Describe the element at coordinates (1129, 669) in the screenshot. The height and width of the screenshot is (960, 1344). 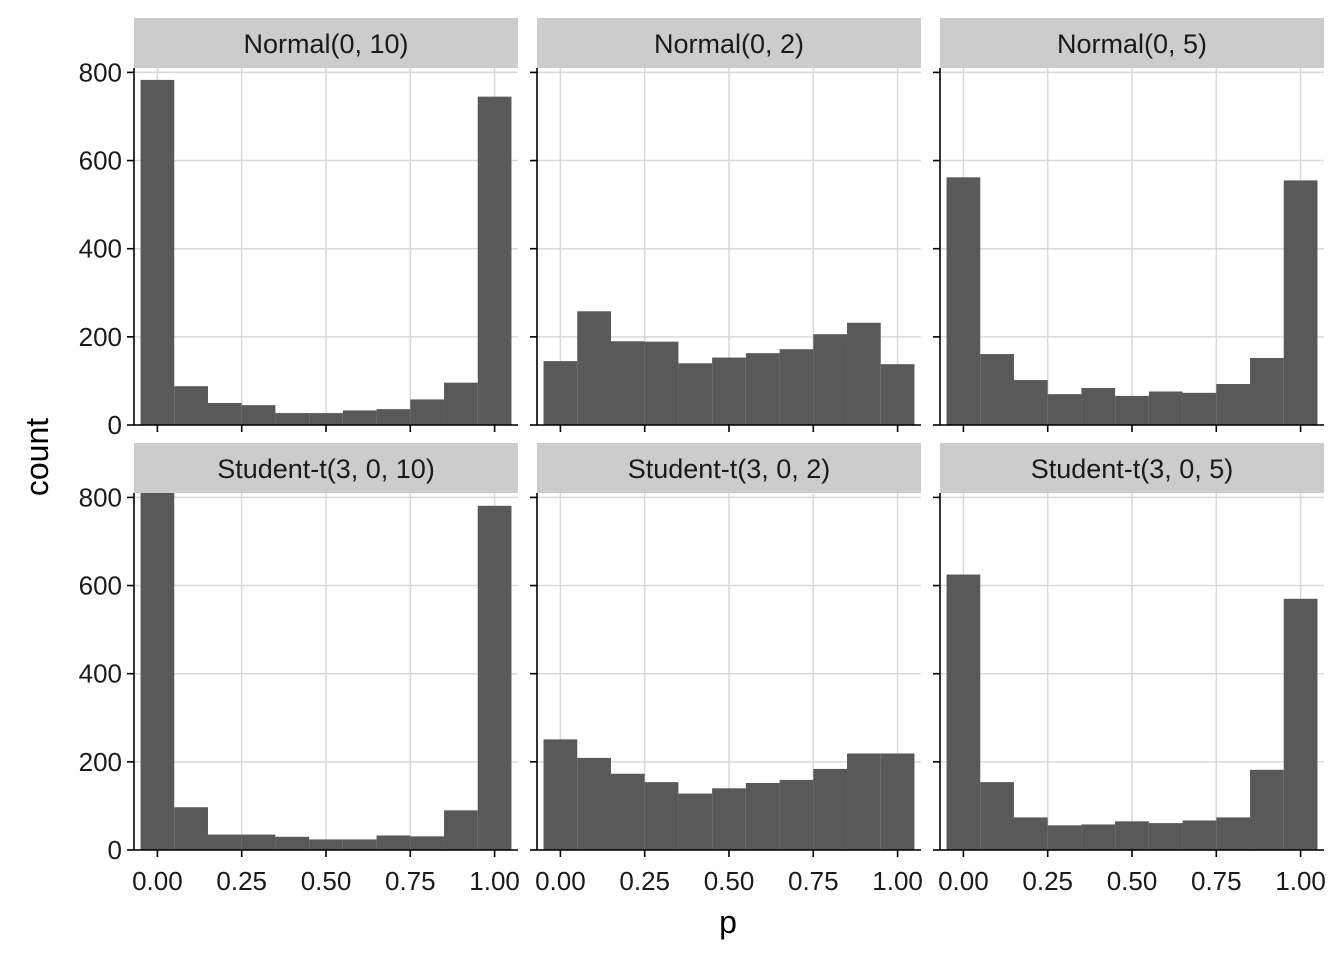
I see `panel-6: Student-t(3, 0, 5) 0.00 0.25 0.50 0.75 1.00` at that location.